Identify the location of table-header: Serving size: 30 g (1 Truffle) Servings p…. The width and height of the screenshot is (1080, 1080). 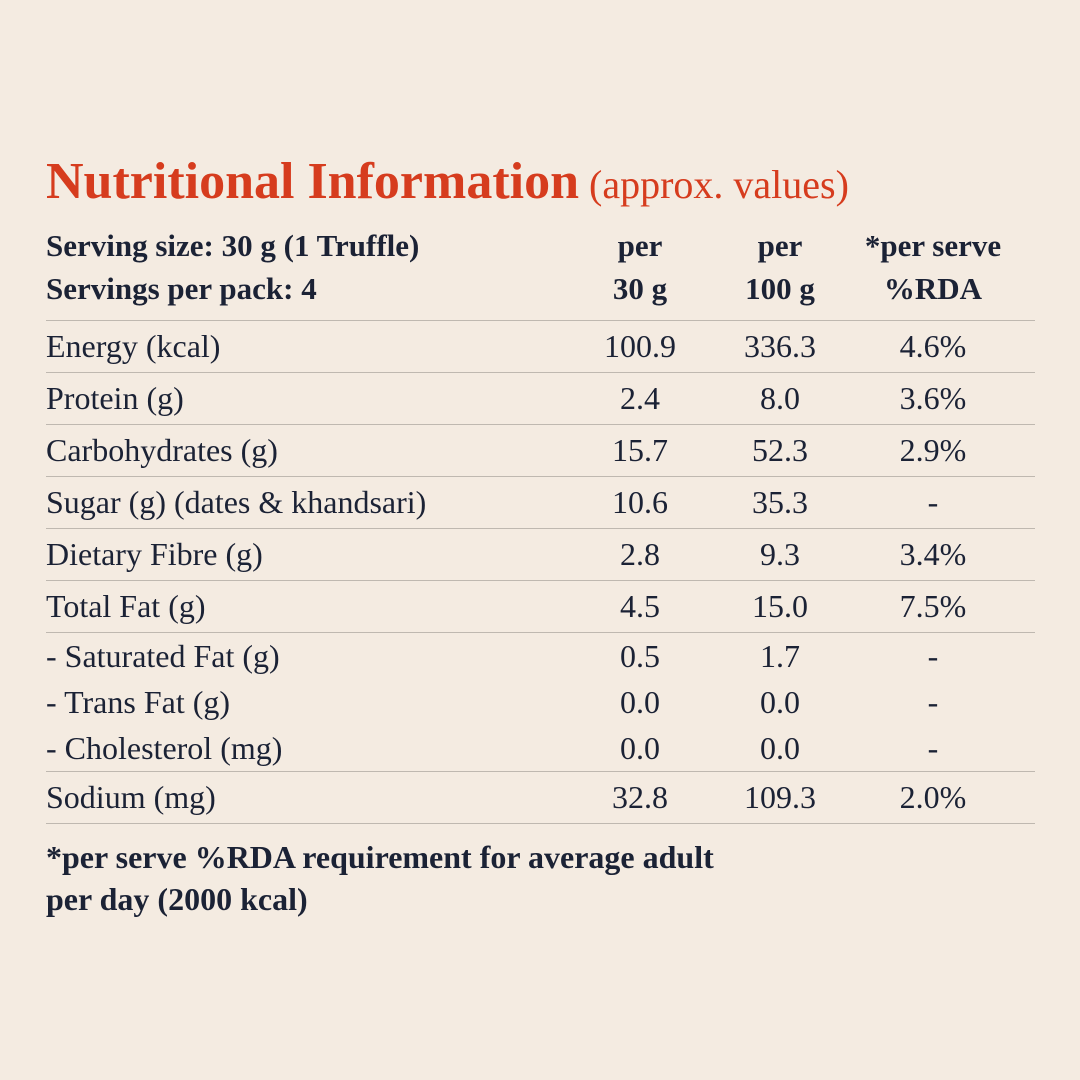
(540, 272).